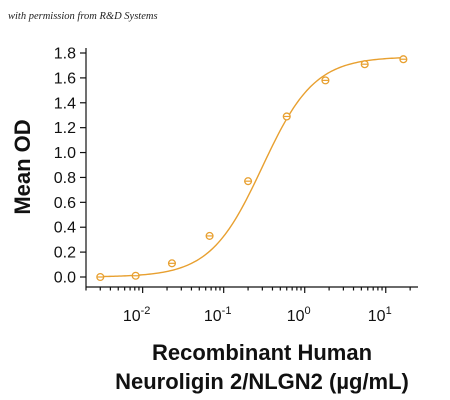  What do you see at coordinates (65, 178) in the screenshot?
I see `y-tick-label: 0.8` at bounding box center [65, 178].